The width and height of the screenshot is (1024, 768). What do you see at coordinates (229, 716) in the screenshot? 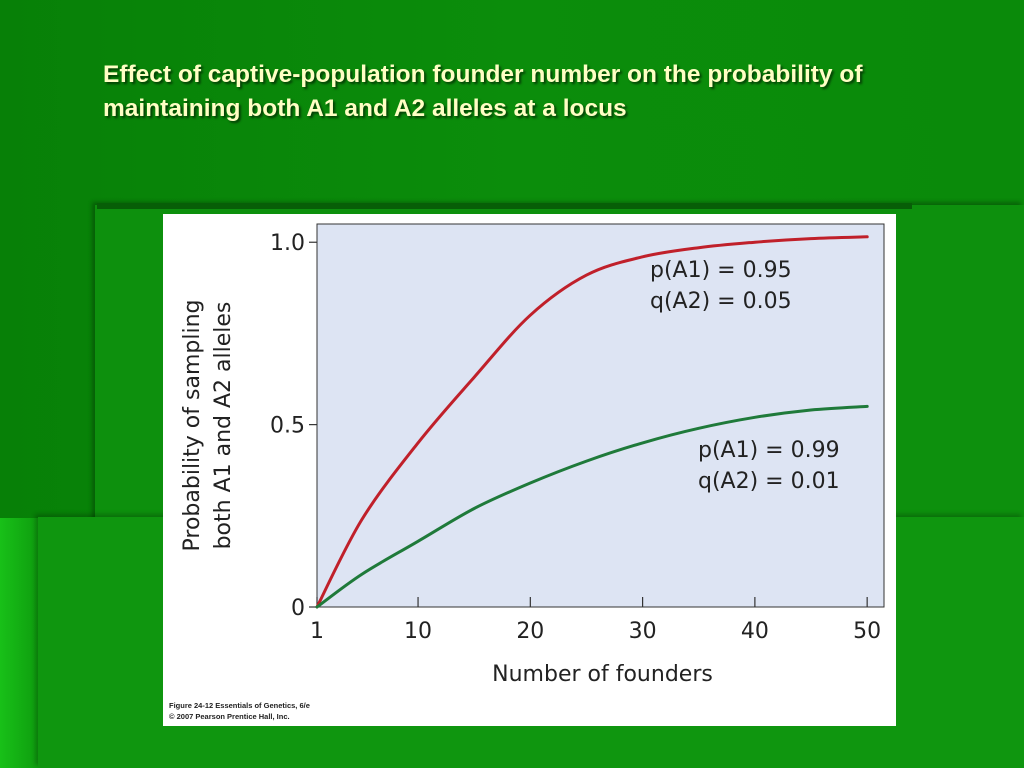
I see `figure-copyright: © 2007 Pearson Prentice Hall, Inc.` at bounding box center [229, 716].